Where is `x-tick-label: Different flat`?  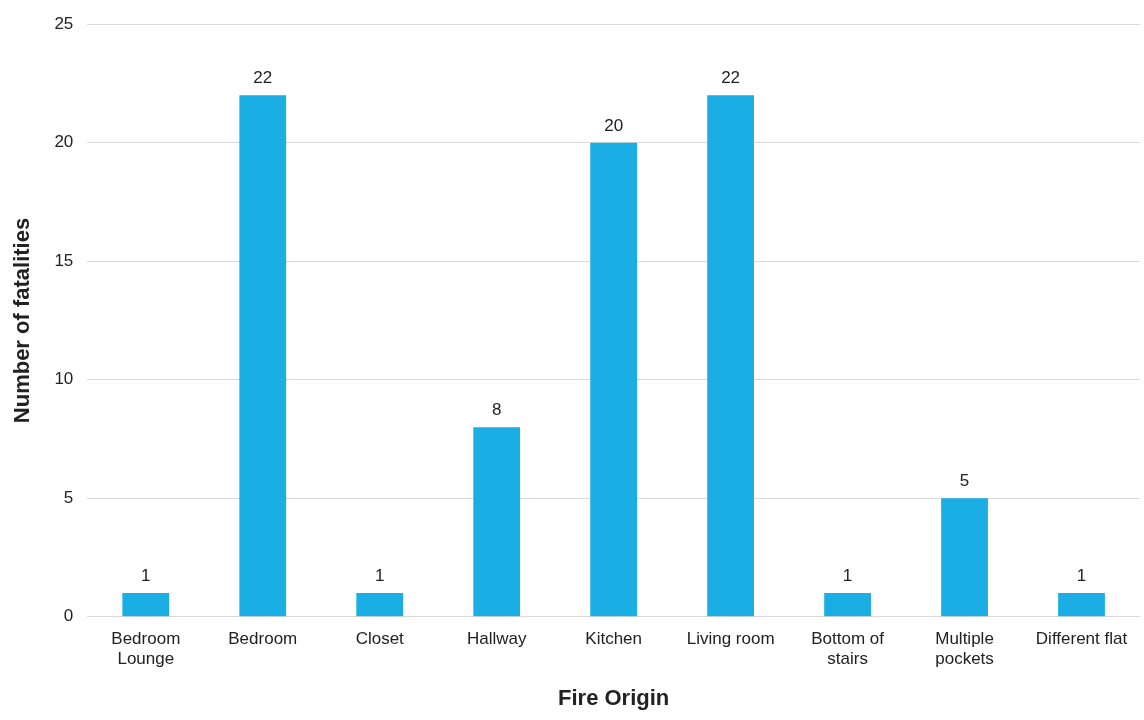
x-tick-label: Different flat is located at coordinates (1081, 638).